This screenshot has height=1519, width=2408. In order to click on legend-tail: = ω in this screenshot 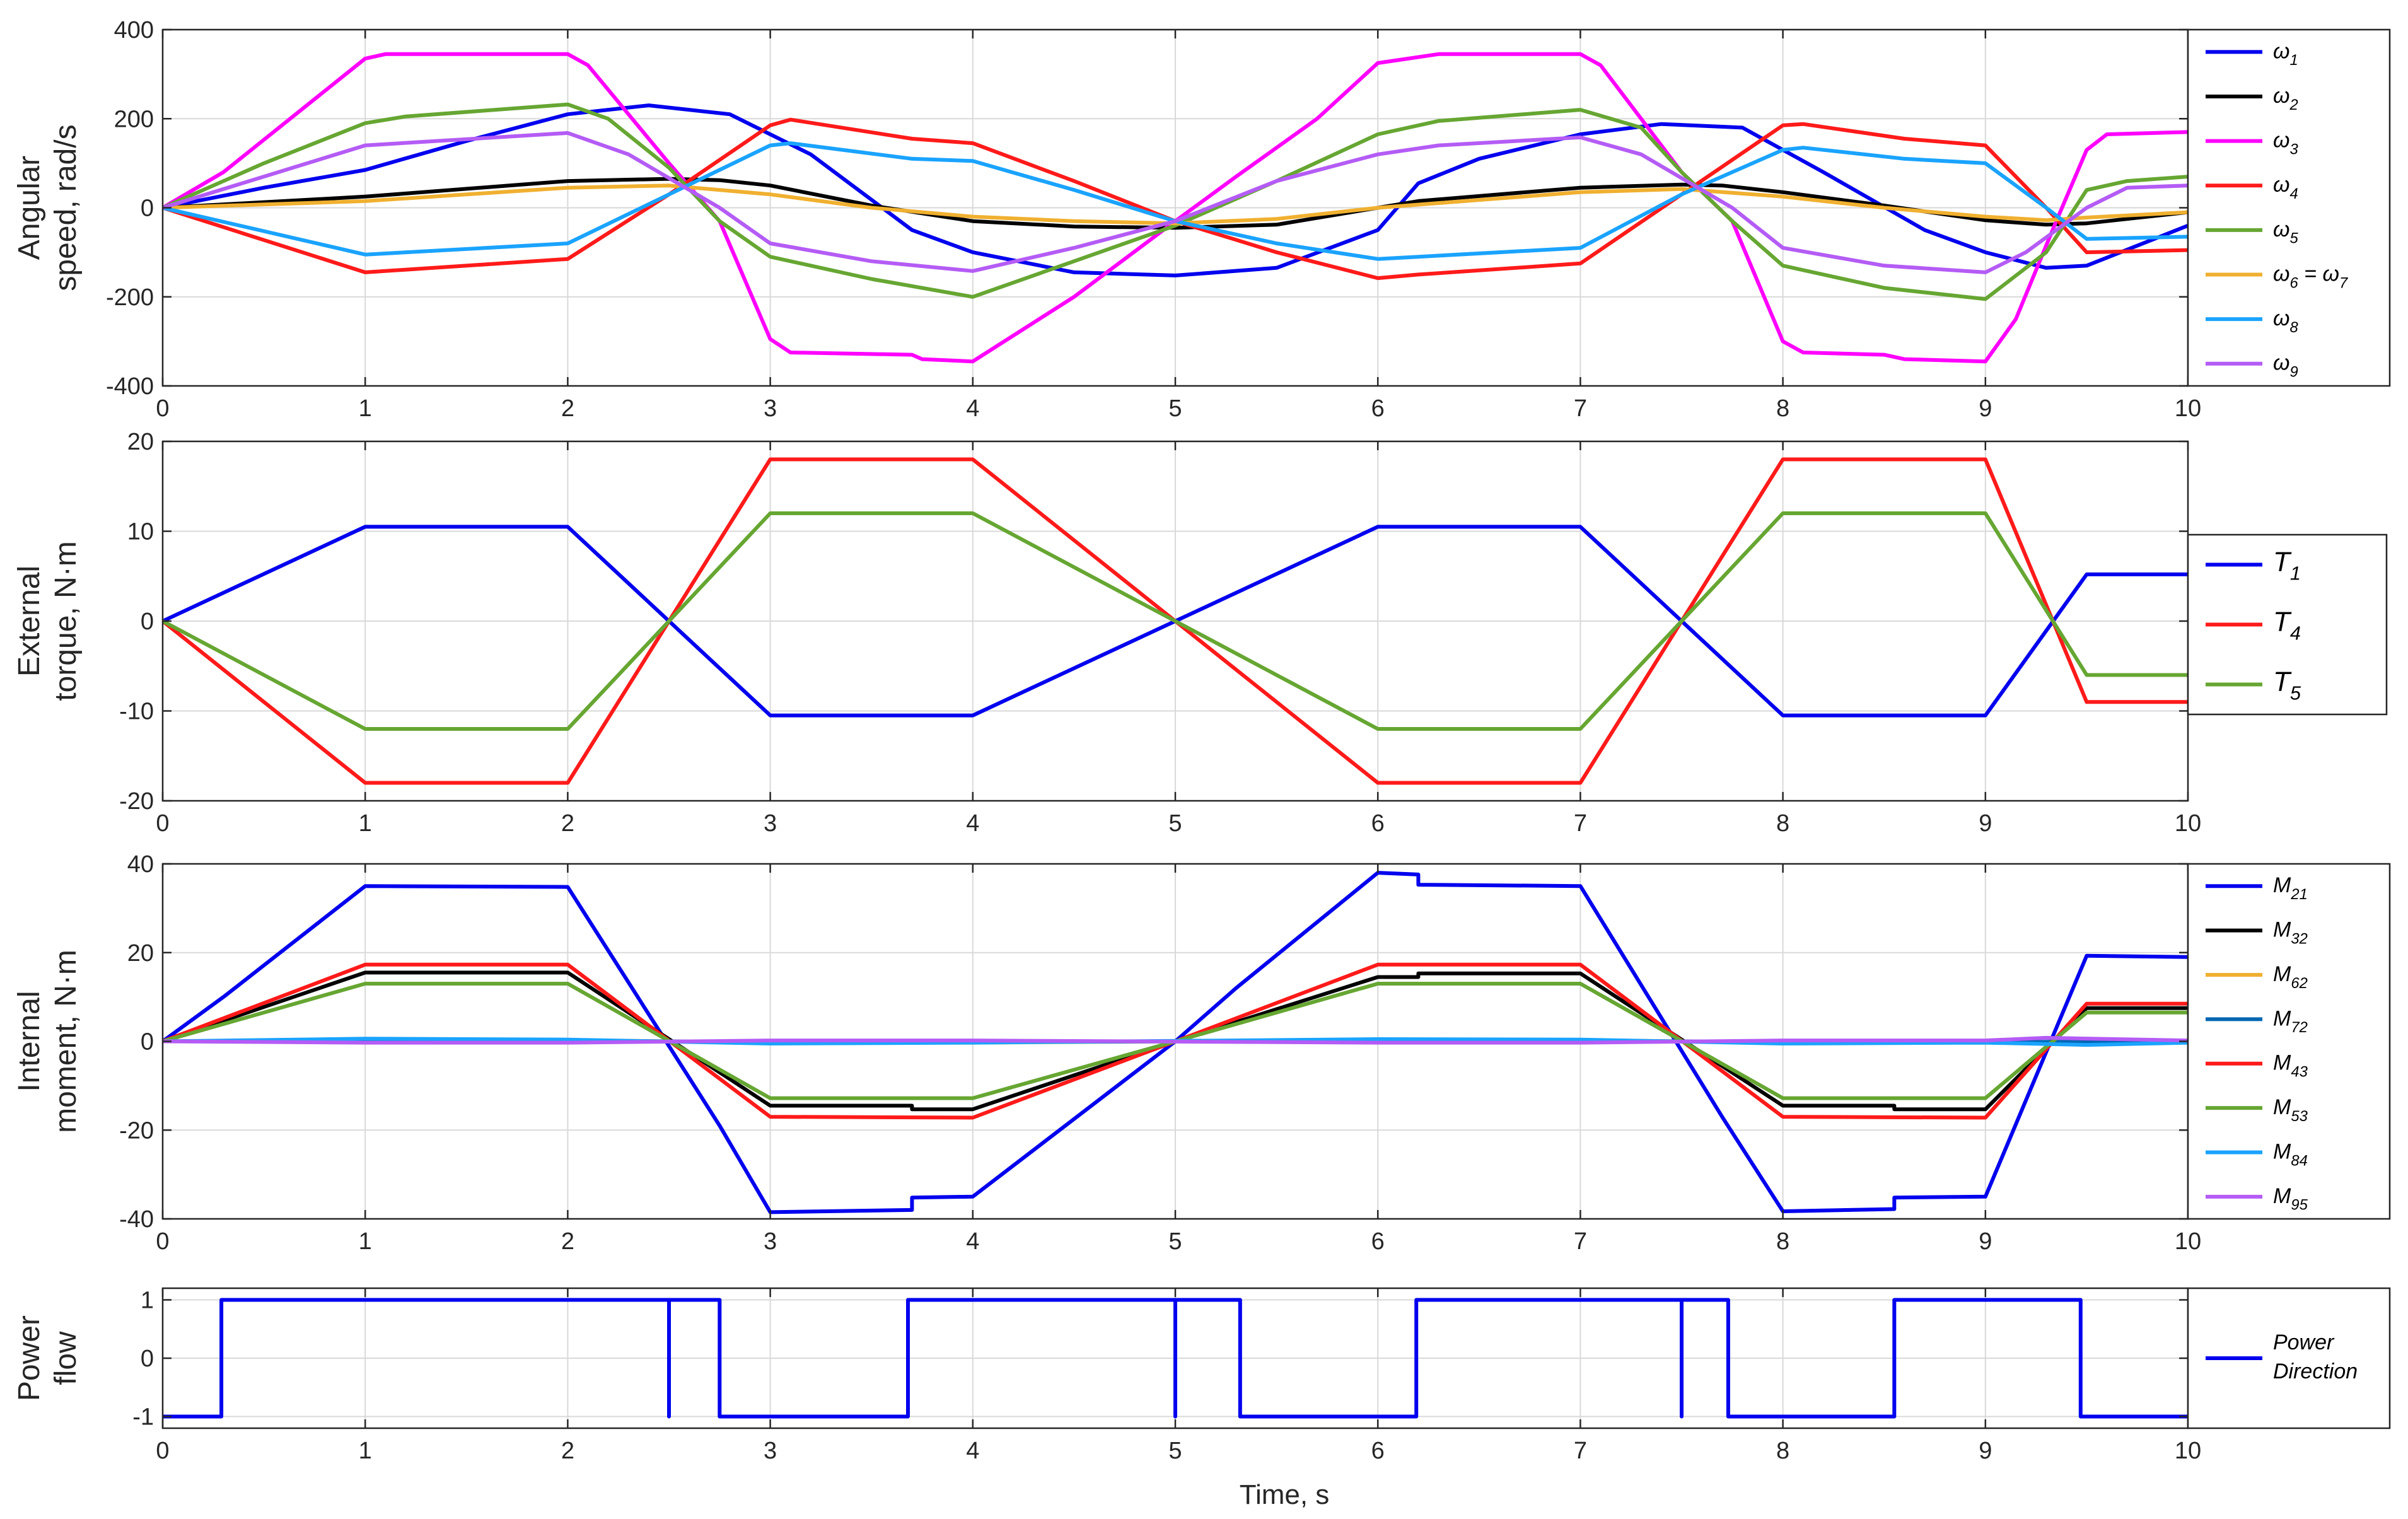, I will do `click(2318, 274)`.